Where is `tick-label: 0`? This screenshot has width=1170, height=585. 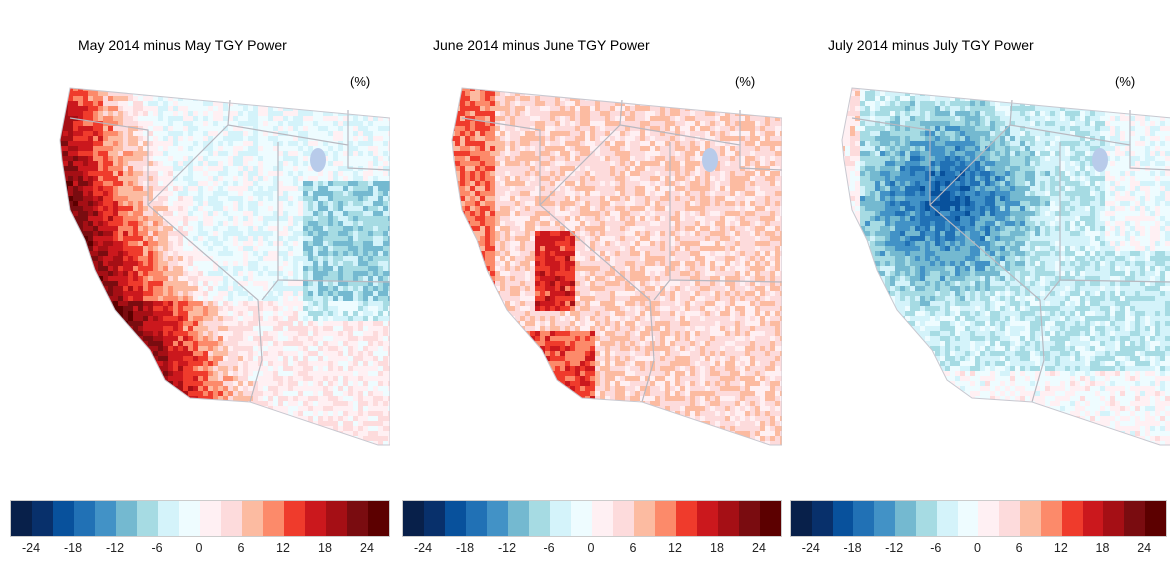 tick-label: 0 is located at coordinates (591, 548).